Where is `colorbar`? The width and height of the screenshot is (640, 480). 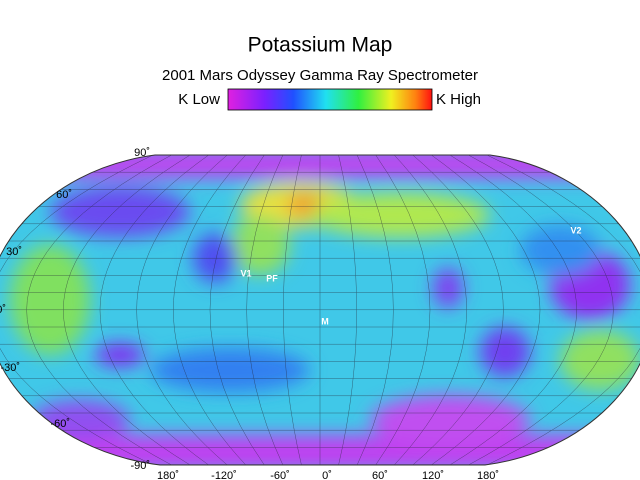 colorbar is located at coordinates (330, 99).